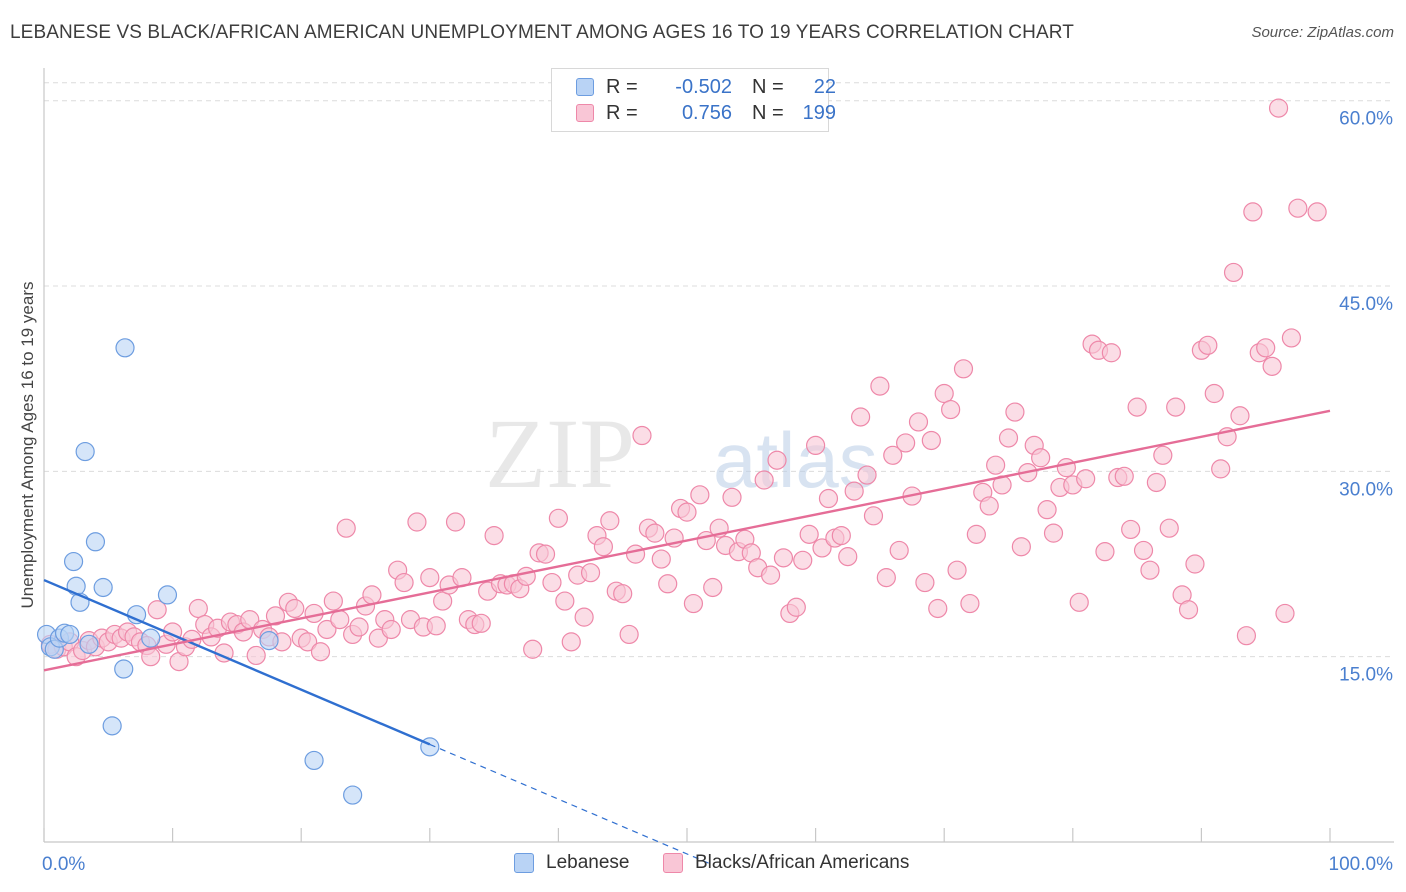 Image resolution: width=1406 pixels, height=892 pixels. I want to click on legend-r-value: 0.756, so click(706, 112).